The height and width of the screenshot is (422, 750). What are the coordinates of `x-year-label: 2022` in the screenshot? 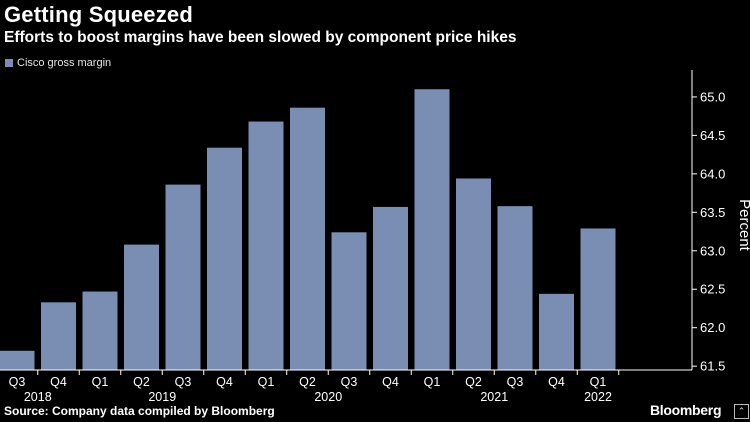 It's located at (598, 397).